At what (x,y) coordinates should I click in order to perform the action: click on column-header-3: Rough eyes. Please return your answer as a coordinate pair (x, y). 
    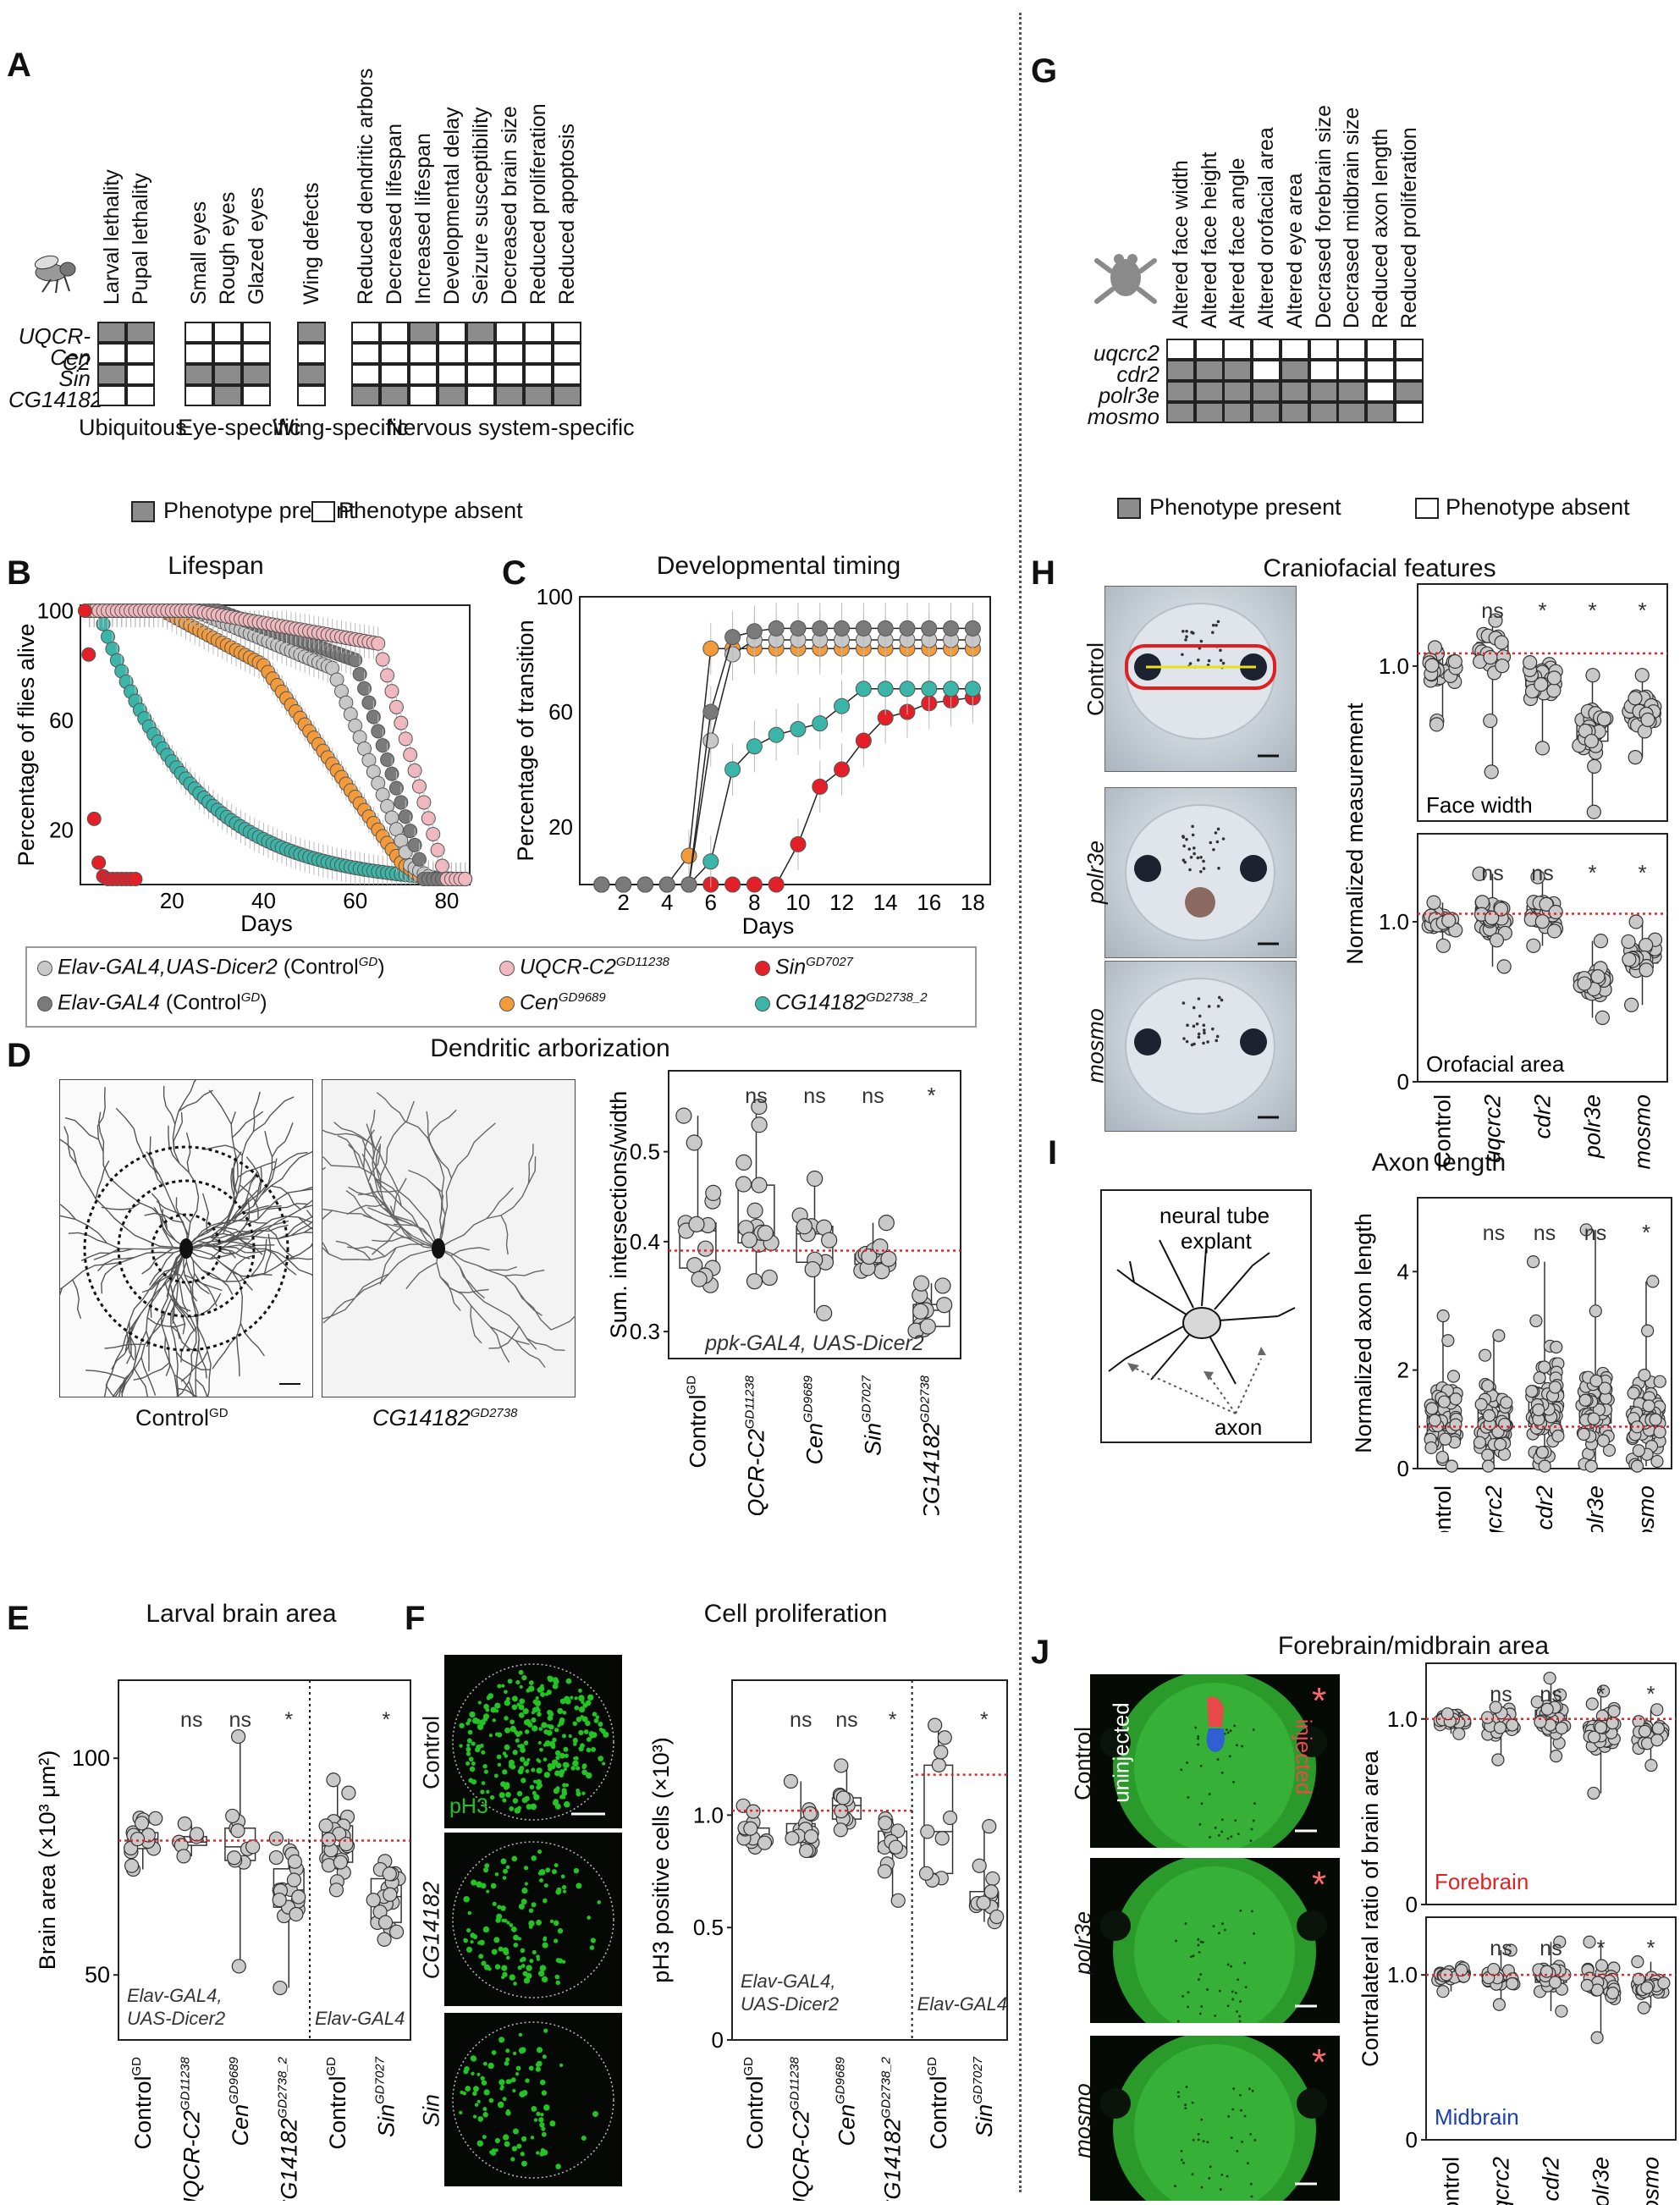
    Looking at the image, I should click on (228, 248).